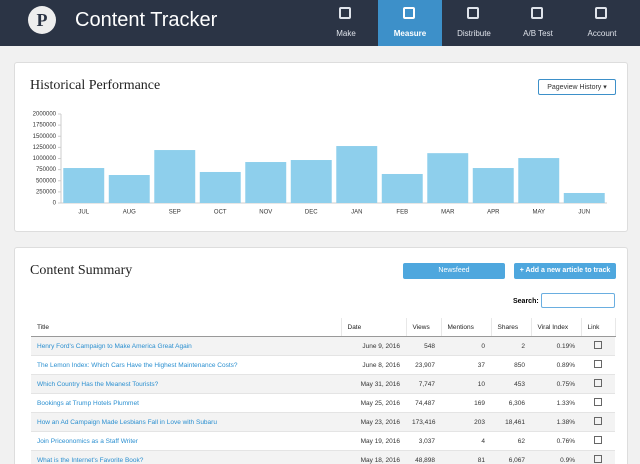 The height and width of the screenshot is (464, 640). Describe the element at coordinates (511, 327) in the screenshot. I see `column-header: Shares` at that location.